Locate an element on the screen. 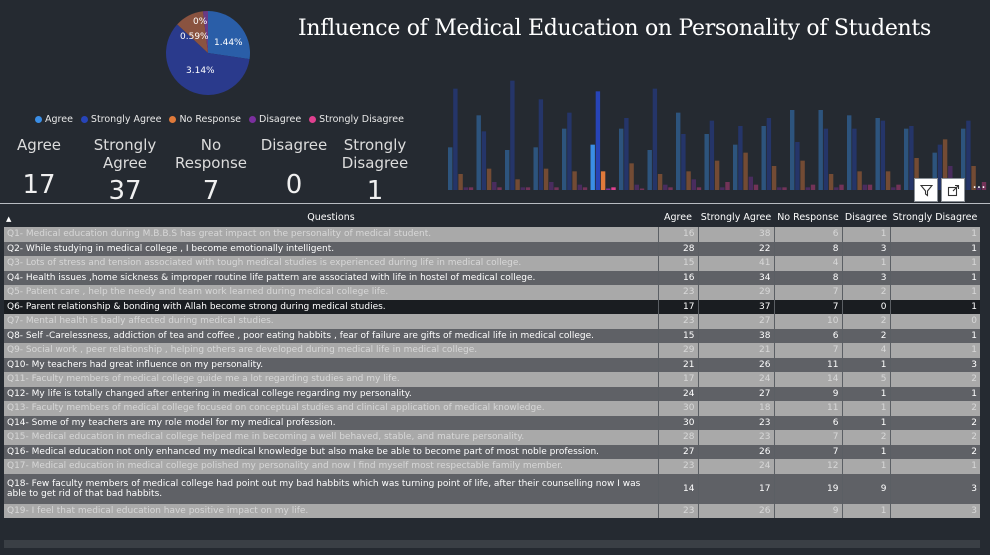 This screenshot has width=990, height=555. bar-q6-disagree is located at coordinates (608, 189).